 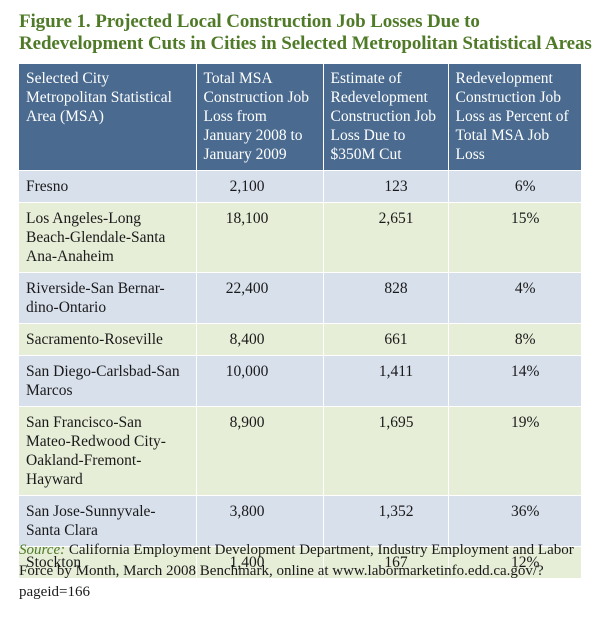 I want to click on estimate-cell: 2,651, so click(x=386, y=237).